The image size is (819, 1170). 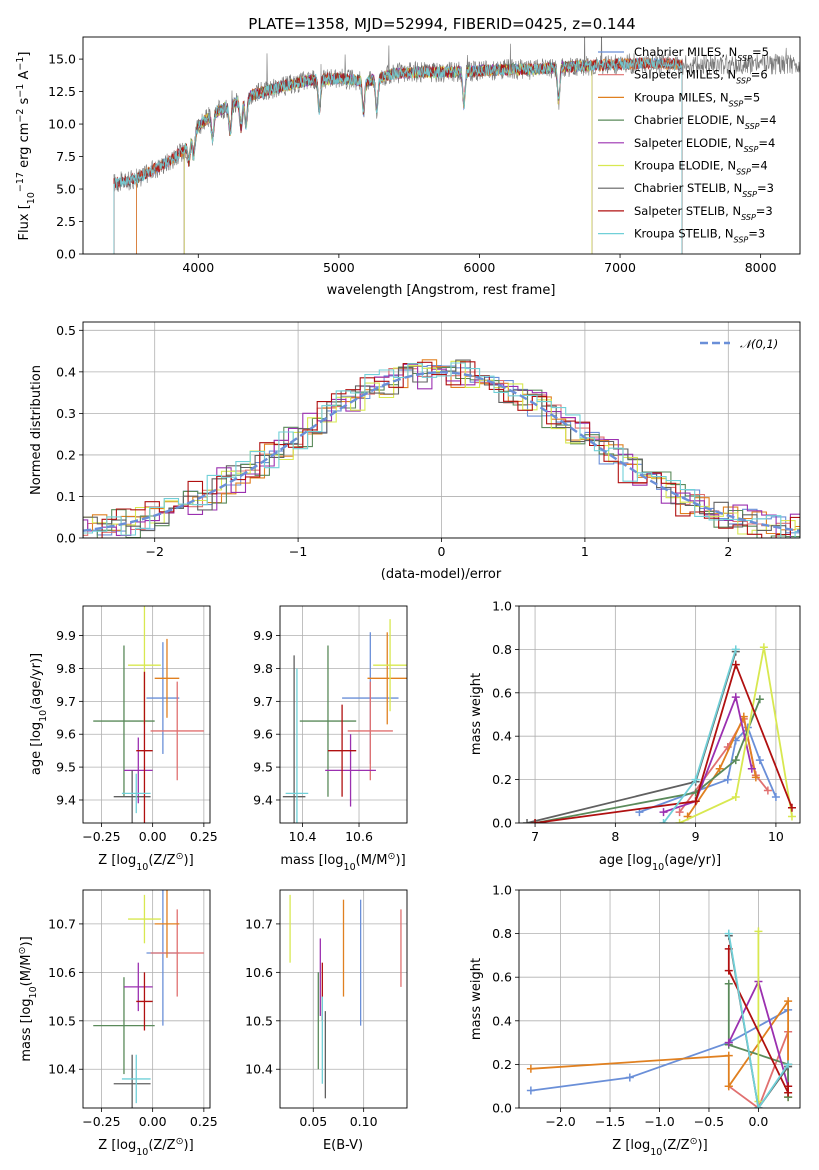 I want to click on x-tick-label: −1.5, so click(x=610, y=1121).